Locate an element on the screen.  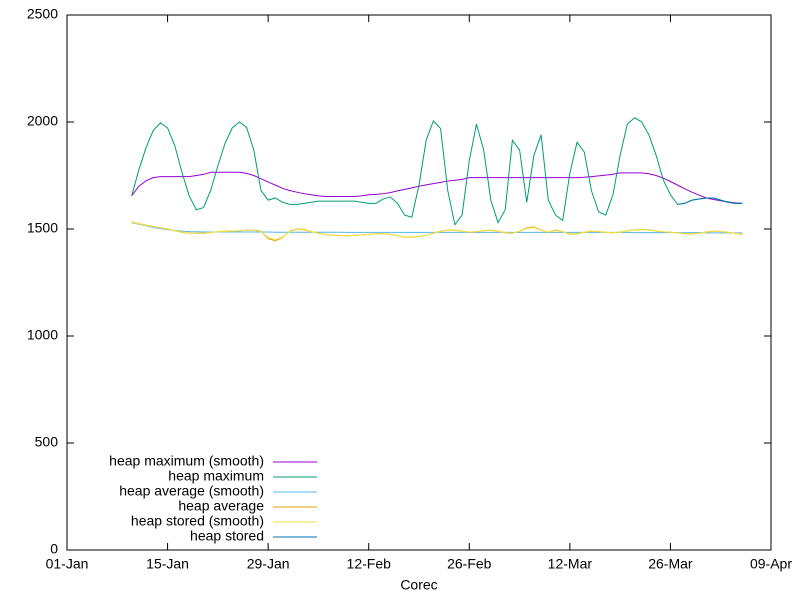
x-tick-label: 26-Feb is located at coordinates (469, 564).